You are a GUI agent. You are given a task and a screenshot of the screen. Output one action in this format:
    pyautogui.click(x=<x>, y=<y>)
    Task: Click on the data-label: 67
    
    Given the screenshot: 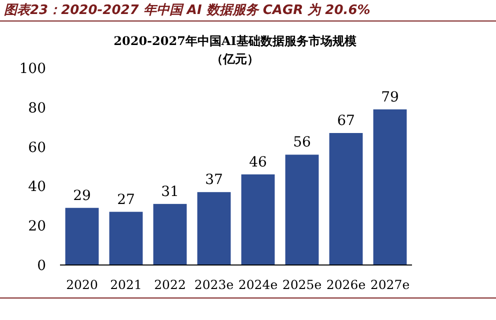 What is the action you would take?
    pyautogui.click(x=346, y=121)
    